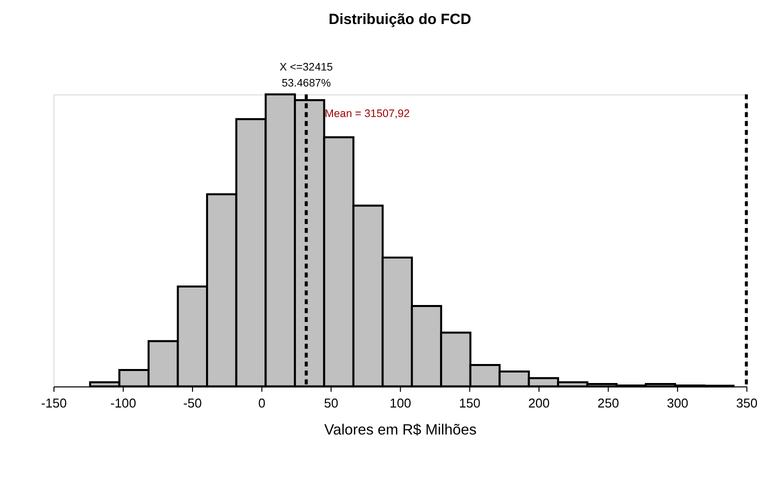  What do you see at coordinates (469, 403) in the screenshot?
I see `x-tick-label: 150` at bounding box center [469, 403].